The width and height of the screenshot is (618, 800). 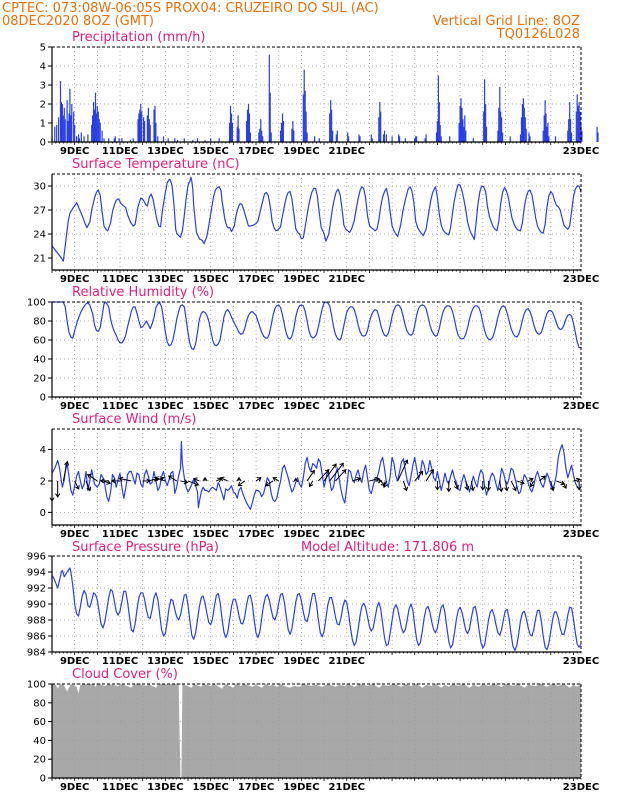 I want to click on wind-title: Surface Wind (m/s), so click(x=134, y=419).